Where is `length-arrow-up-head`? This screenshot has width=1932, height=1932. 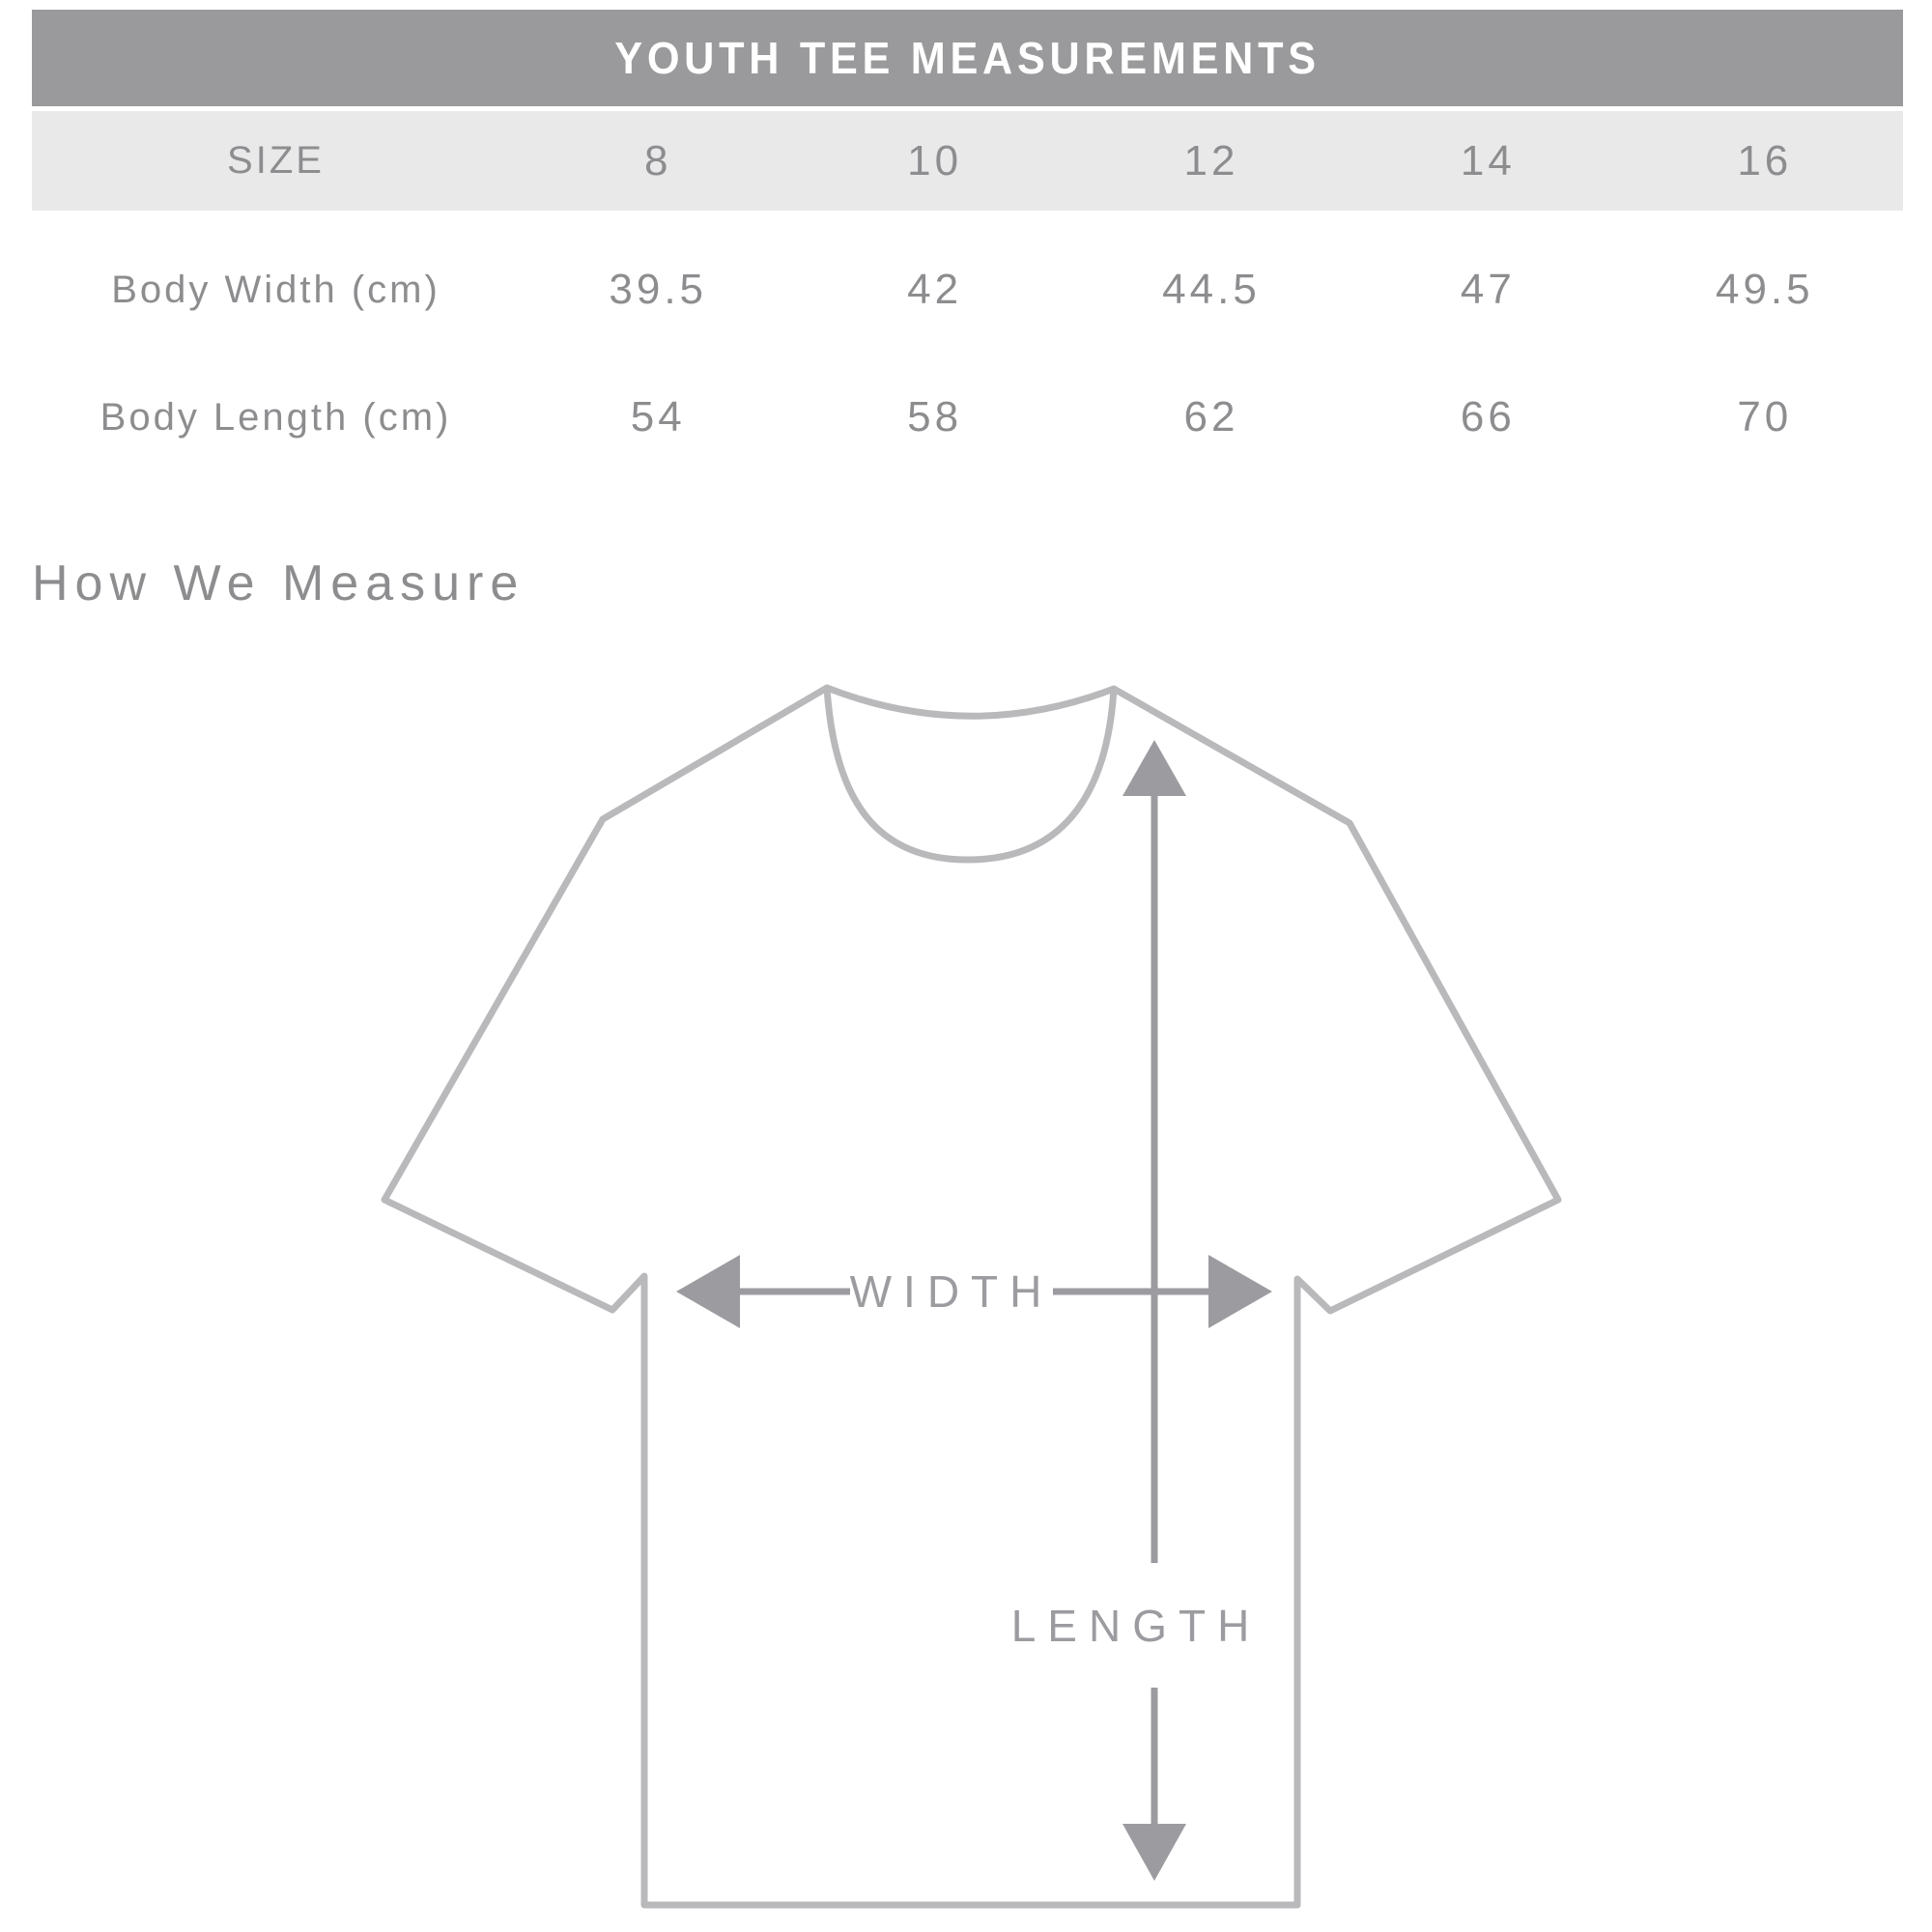 length-arrow-up-head is located at coordinates (1154, 768).